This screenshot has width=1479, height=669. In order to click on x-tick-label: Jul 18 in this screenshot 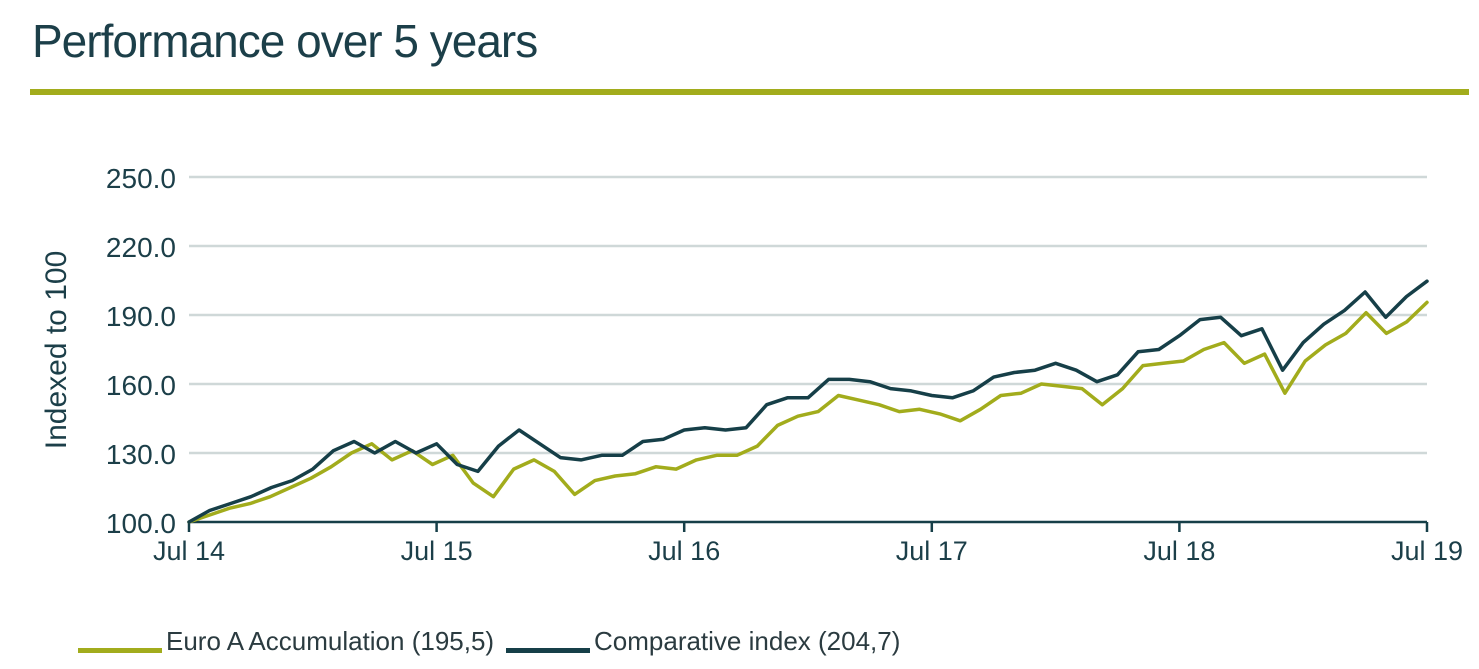, I will do `click(1179, 551)`.